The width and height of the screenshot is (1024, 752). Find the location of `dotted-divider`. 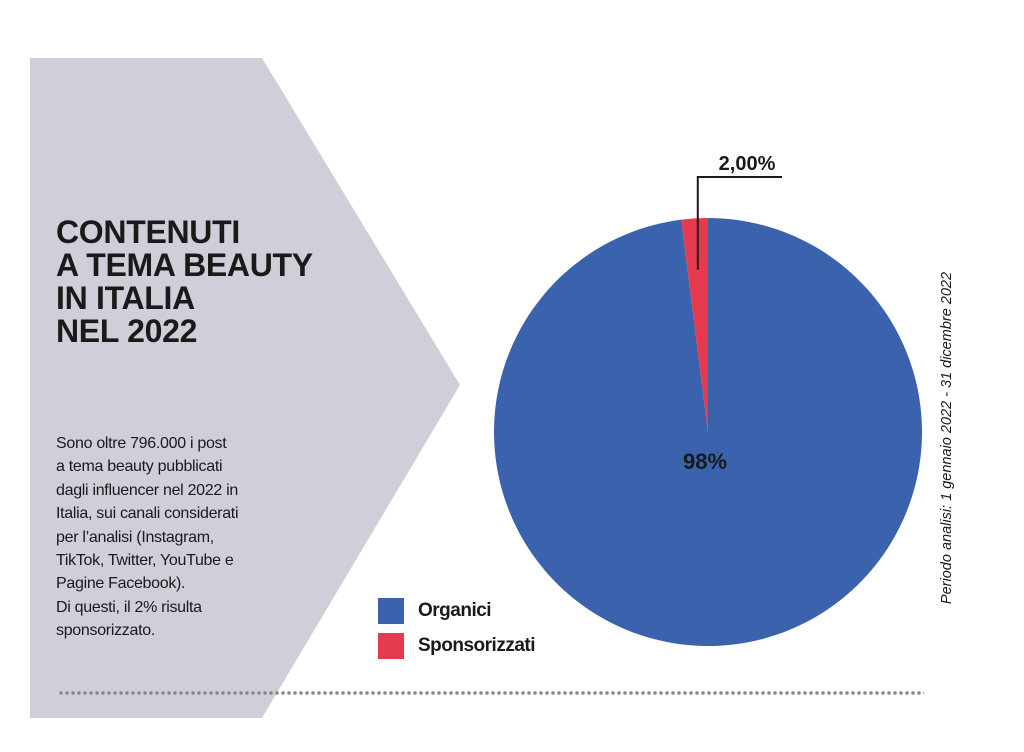

dotted-divider is located at coordinates (491, 693).